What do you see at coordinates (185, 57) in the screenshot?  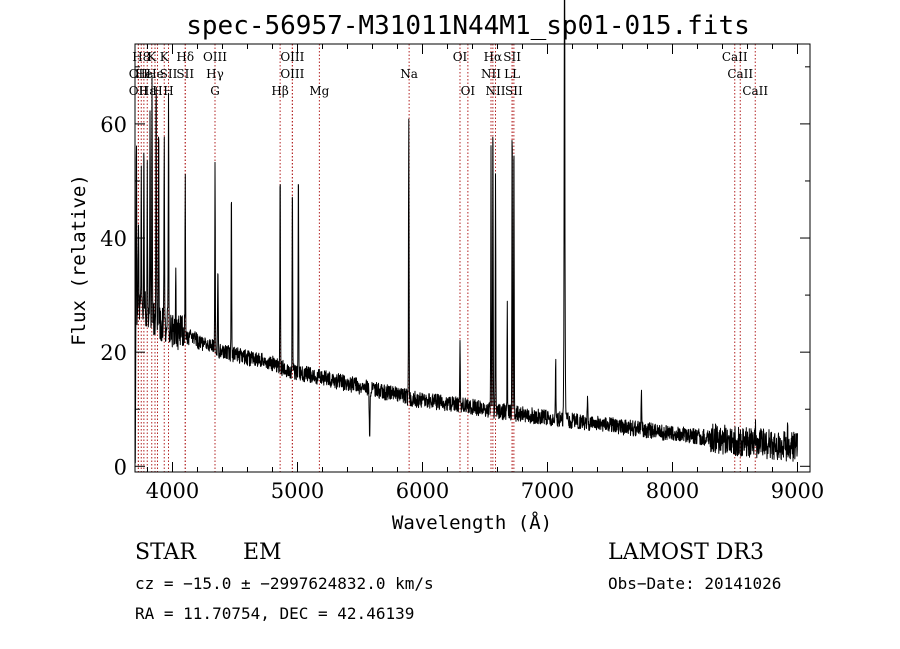 I see `line-marker-label: Hδ` at bounding box center [185, 57].